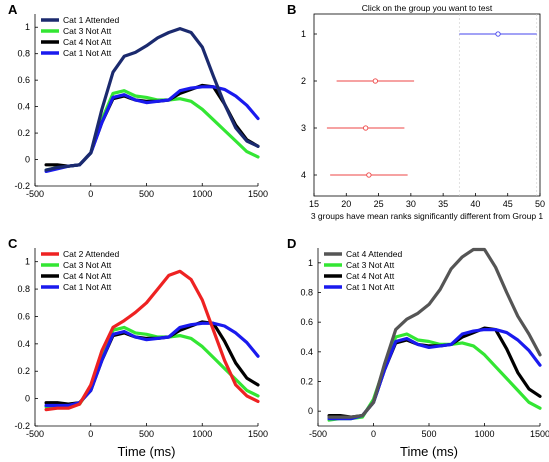 The image size is (549, 462). I want to click on panel-label: D, so click(291, 243).